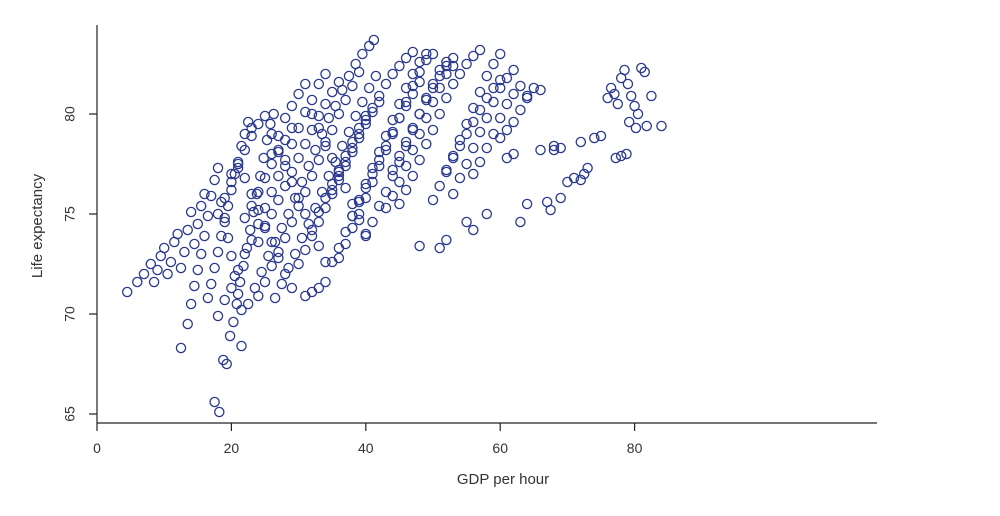 The height and width of the screenshot is (516, 1000). What do you see at coordinates (70, 314) in the screenshot?
I see `y-tick-label: 70` at bounding box center [70, 314].